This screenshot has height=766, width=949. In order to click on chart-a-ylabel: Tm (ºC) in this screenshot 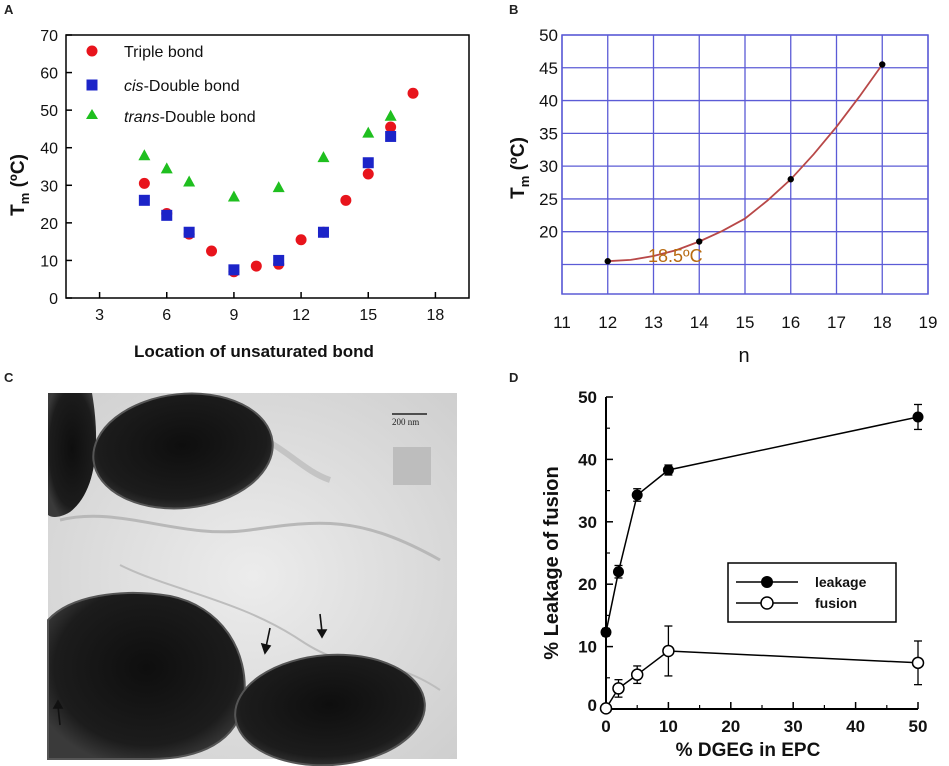, I will do `click(20, 185)`.